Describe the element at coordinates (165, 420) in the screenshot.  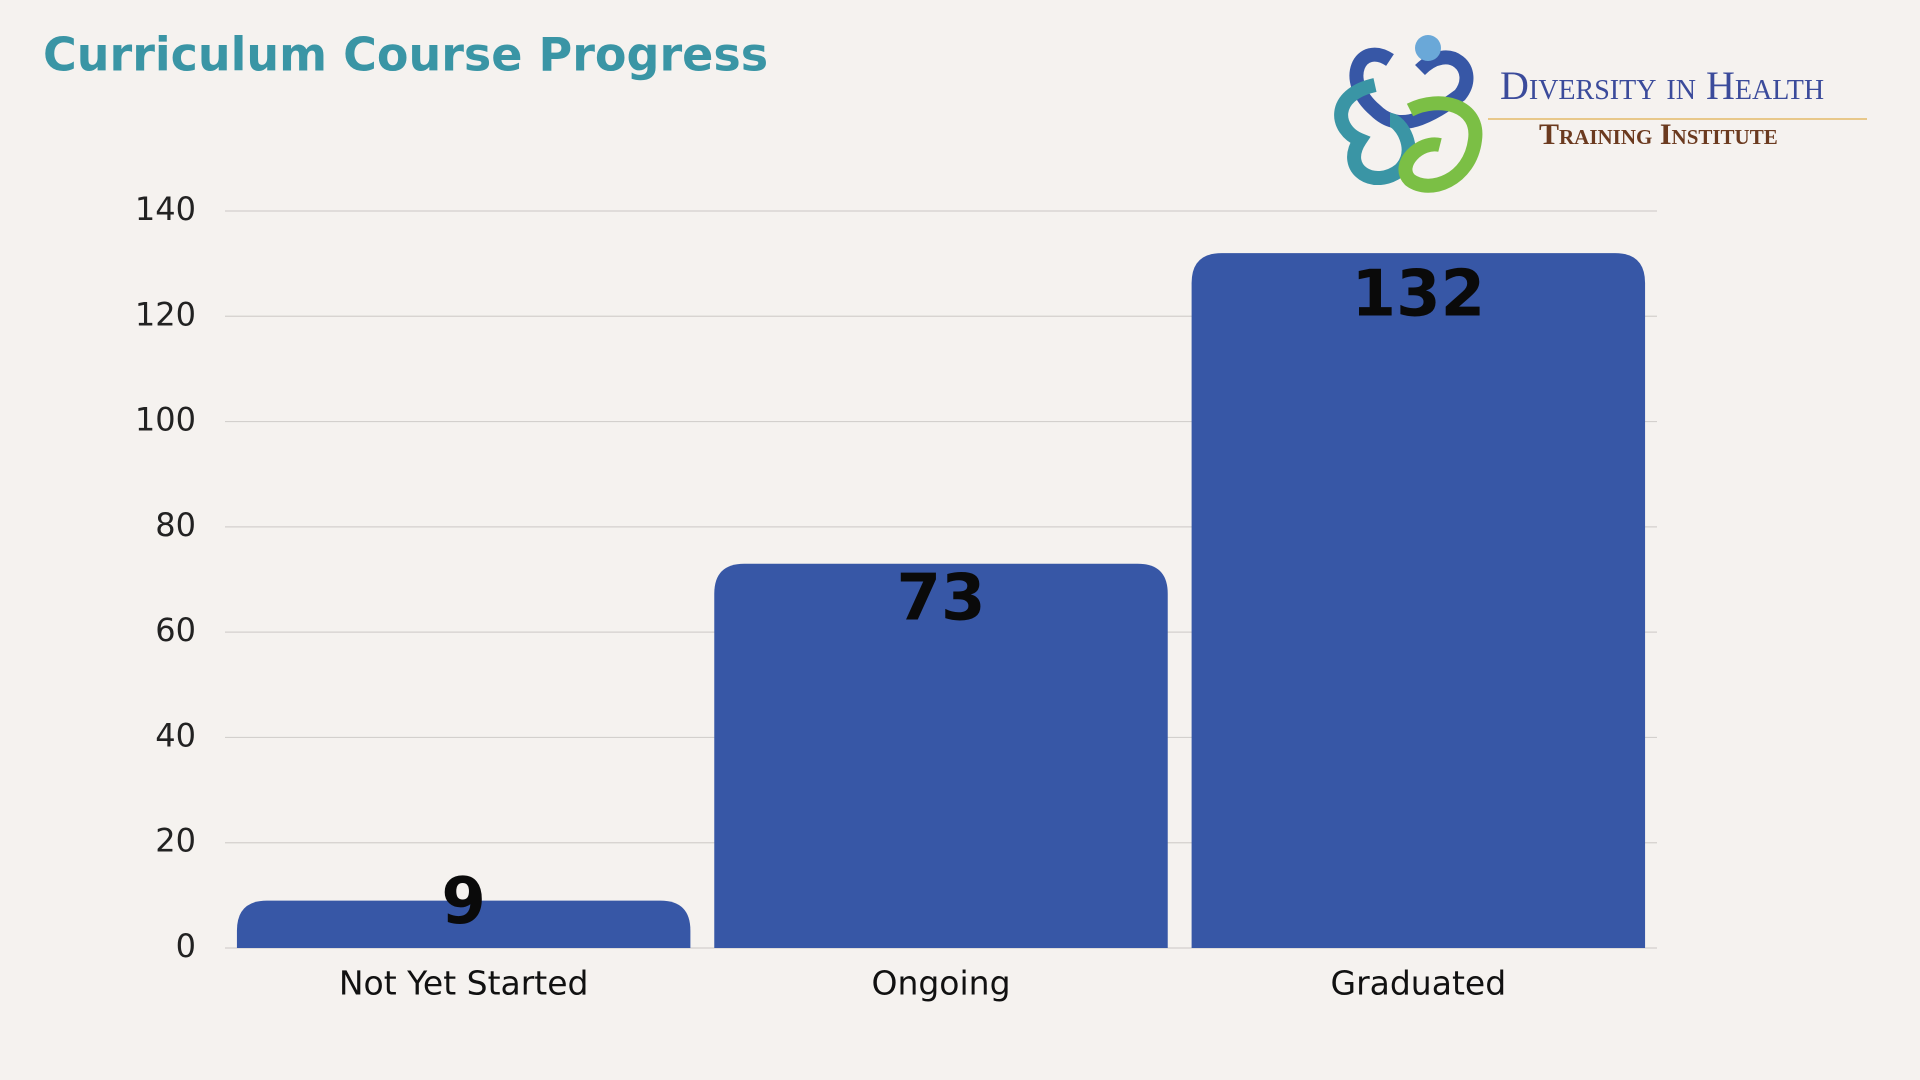
I see `y-tick-label: 100` at that location.